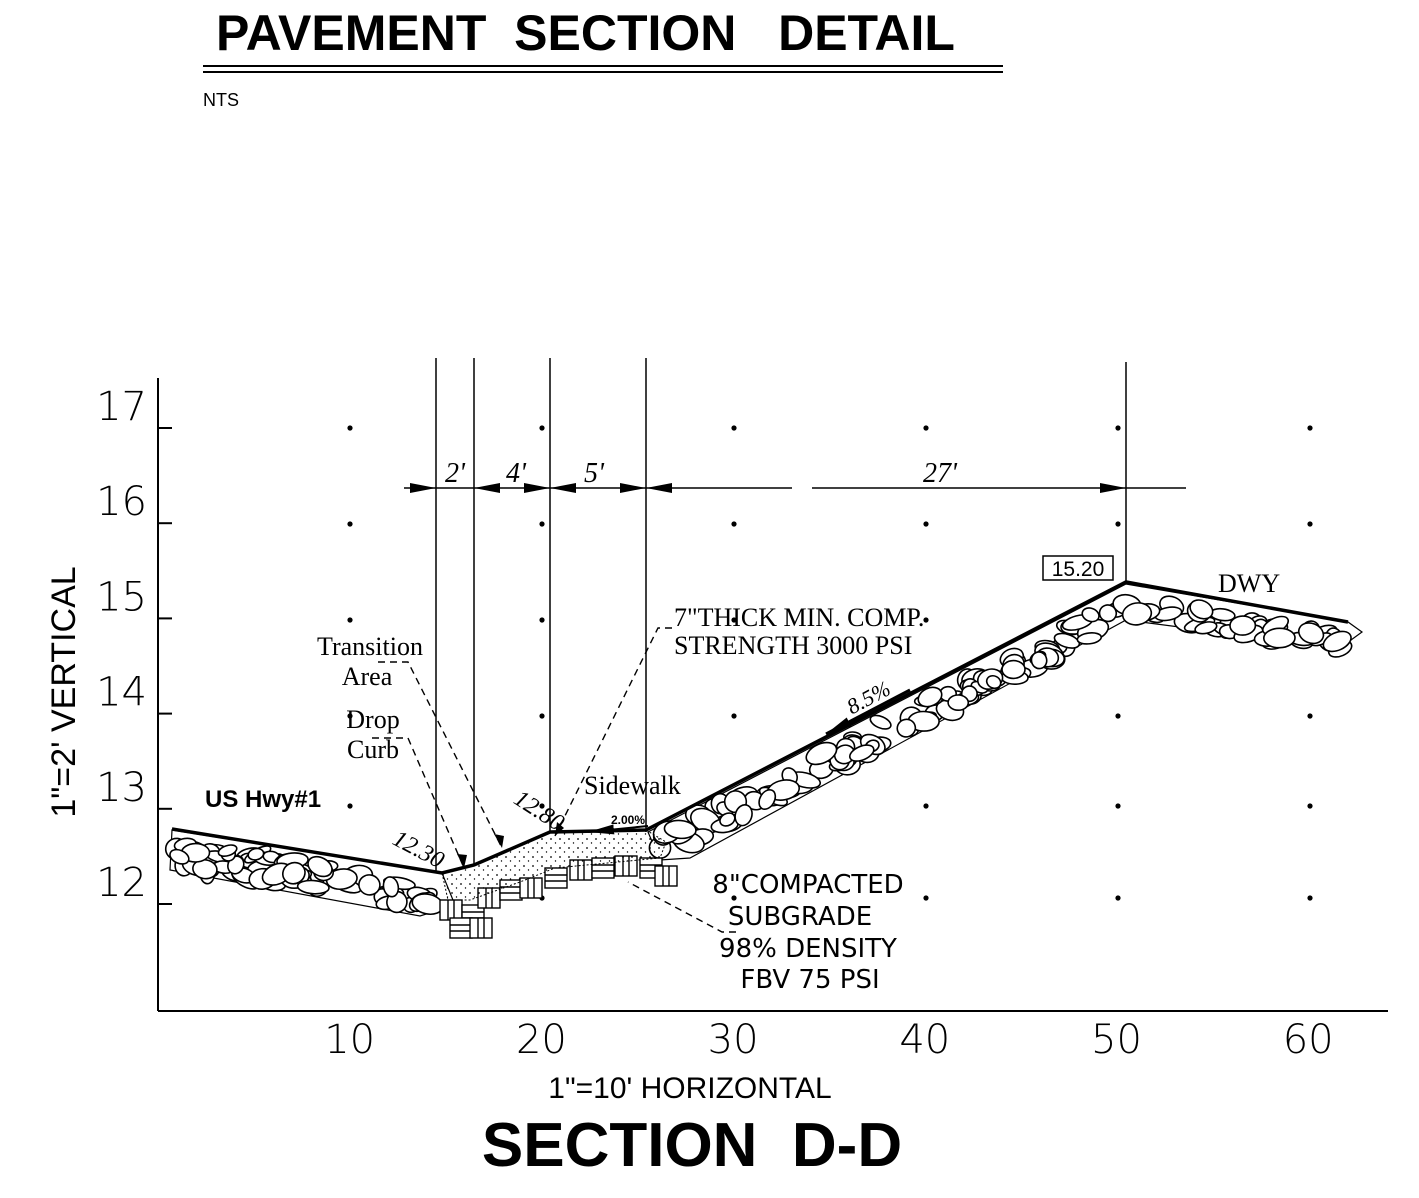  Describe the element at coordinates (554, 780) in the screenshot. I see `leader-lines` at that location.